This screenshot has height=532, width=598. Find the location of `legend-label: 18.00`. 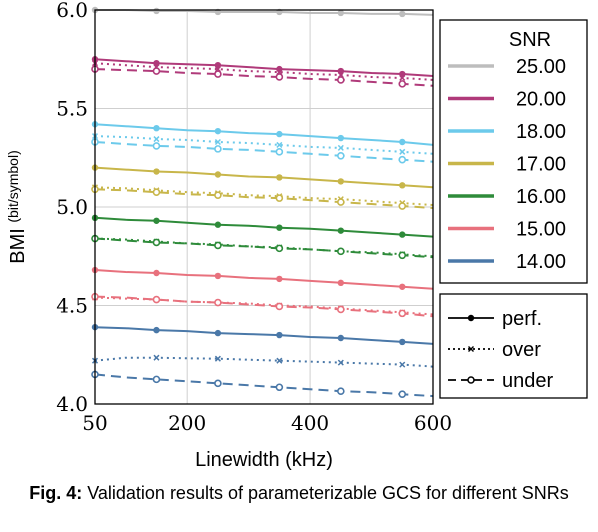

legend-label: 18.00 is located at coordinates (541, 132).